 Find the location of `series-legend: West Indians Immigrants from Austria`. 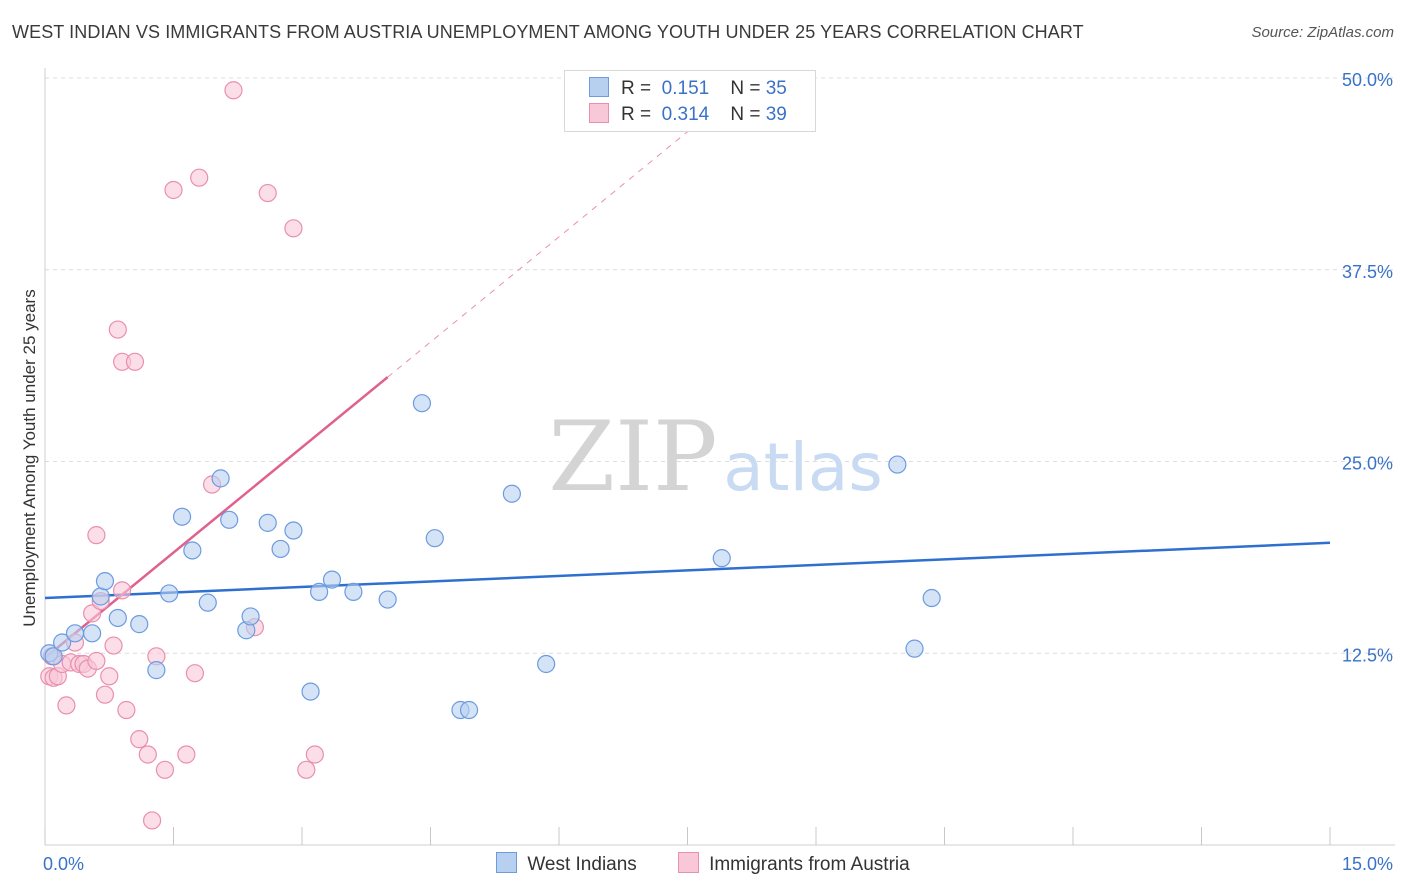

series-legend: West Indians Immigrants from Austria is located at coordinates (703, 864).